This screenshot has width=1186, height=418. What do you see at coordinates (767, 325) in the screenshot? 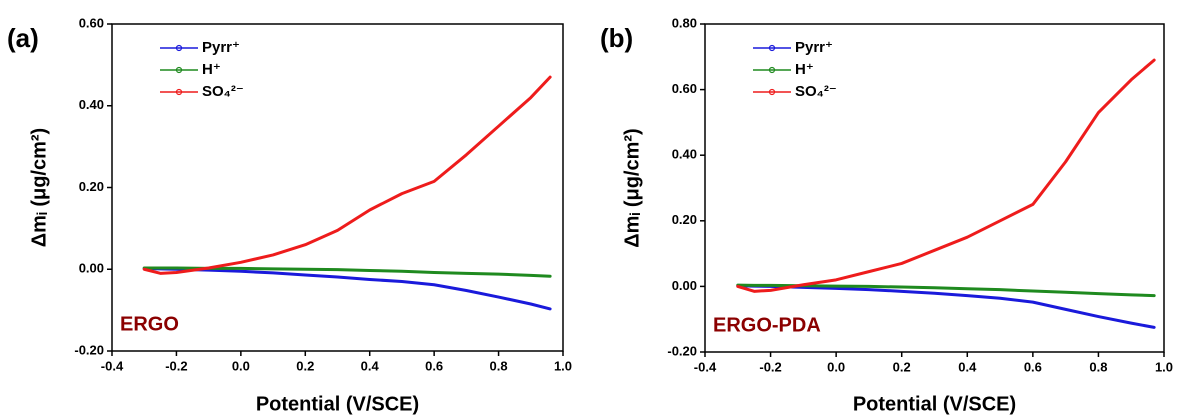
I see `annotation: ERGO-PDA` at bounding box center [767, 325].